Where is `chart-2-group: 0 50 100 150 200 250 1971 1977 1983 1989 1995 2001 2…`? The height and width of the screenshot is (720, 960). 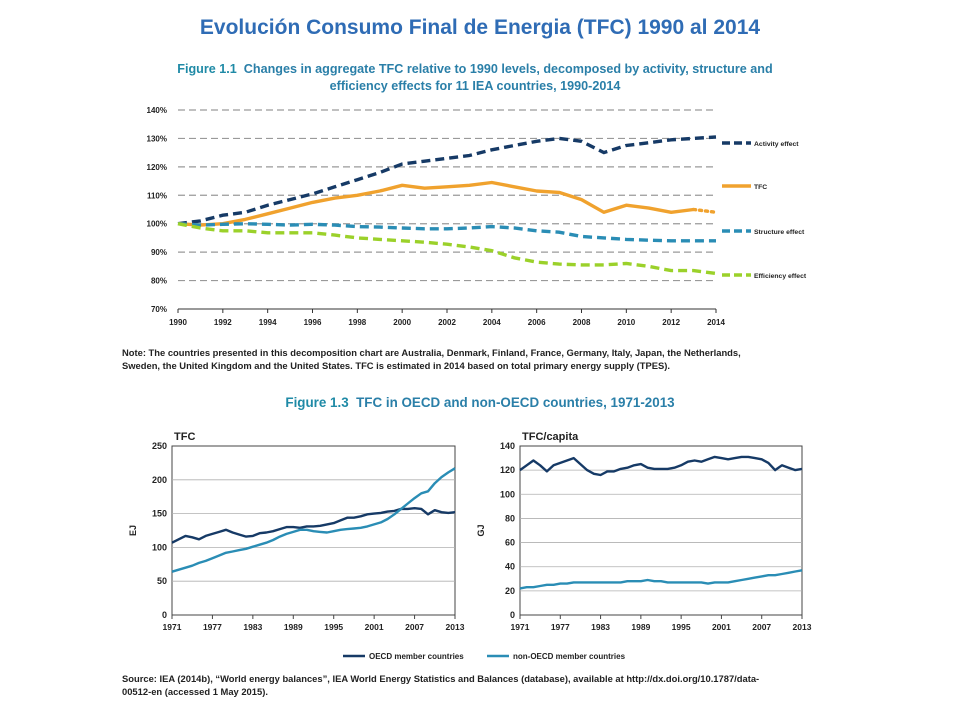
chart-2-group: 0 50 100 150 200 250 1971 1977 1983 1989 1995 2001 2… is located at coordinates (296, 531).